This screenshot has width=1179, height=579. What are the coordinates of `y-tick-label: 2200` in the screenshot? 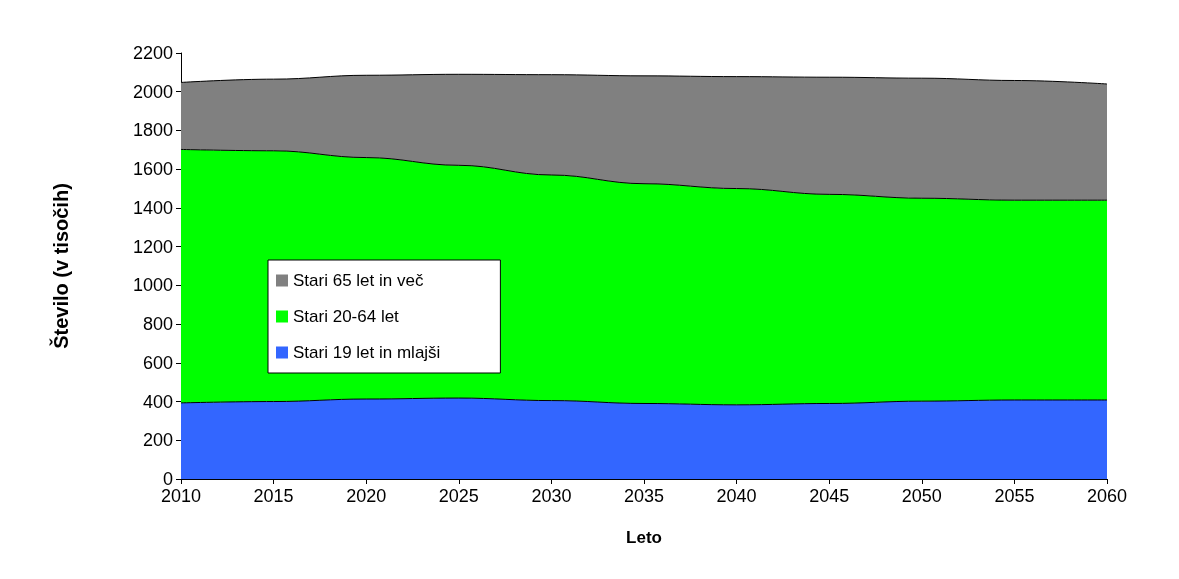 It's located at (152, 53).